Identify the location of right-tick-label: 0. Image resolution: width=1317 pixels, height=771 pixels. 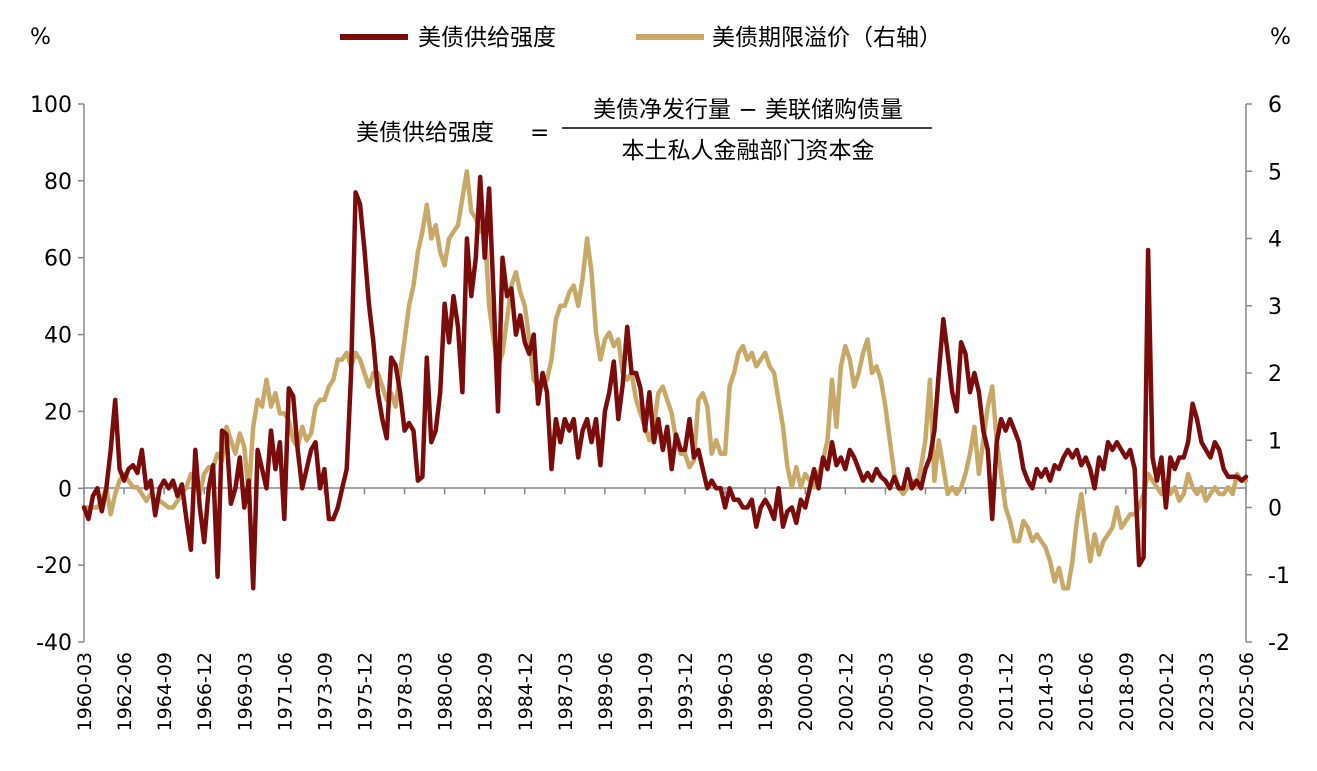
(1275, 509).